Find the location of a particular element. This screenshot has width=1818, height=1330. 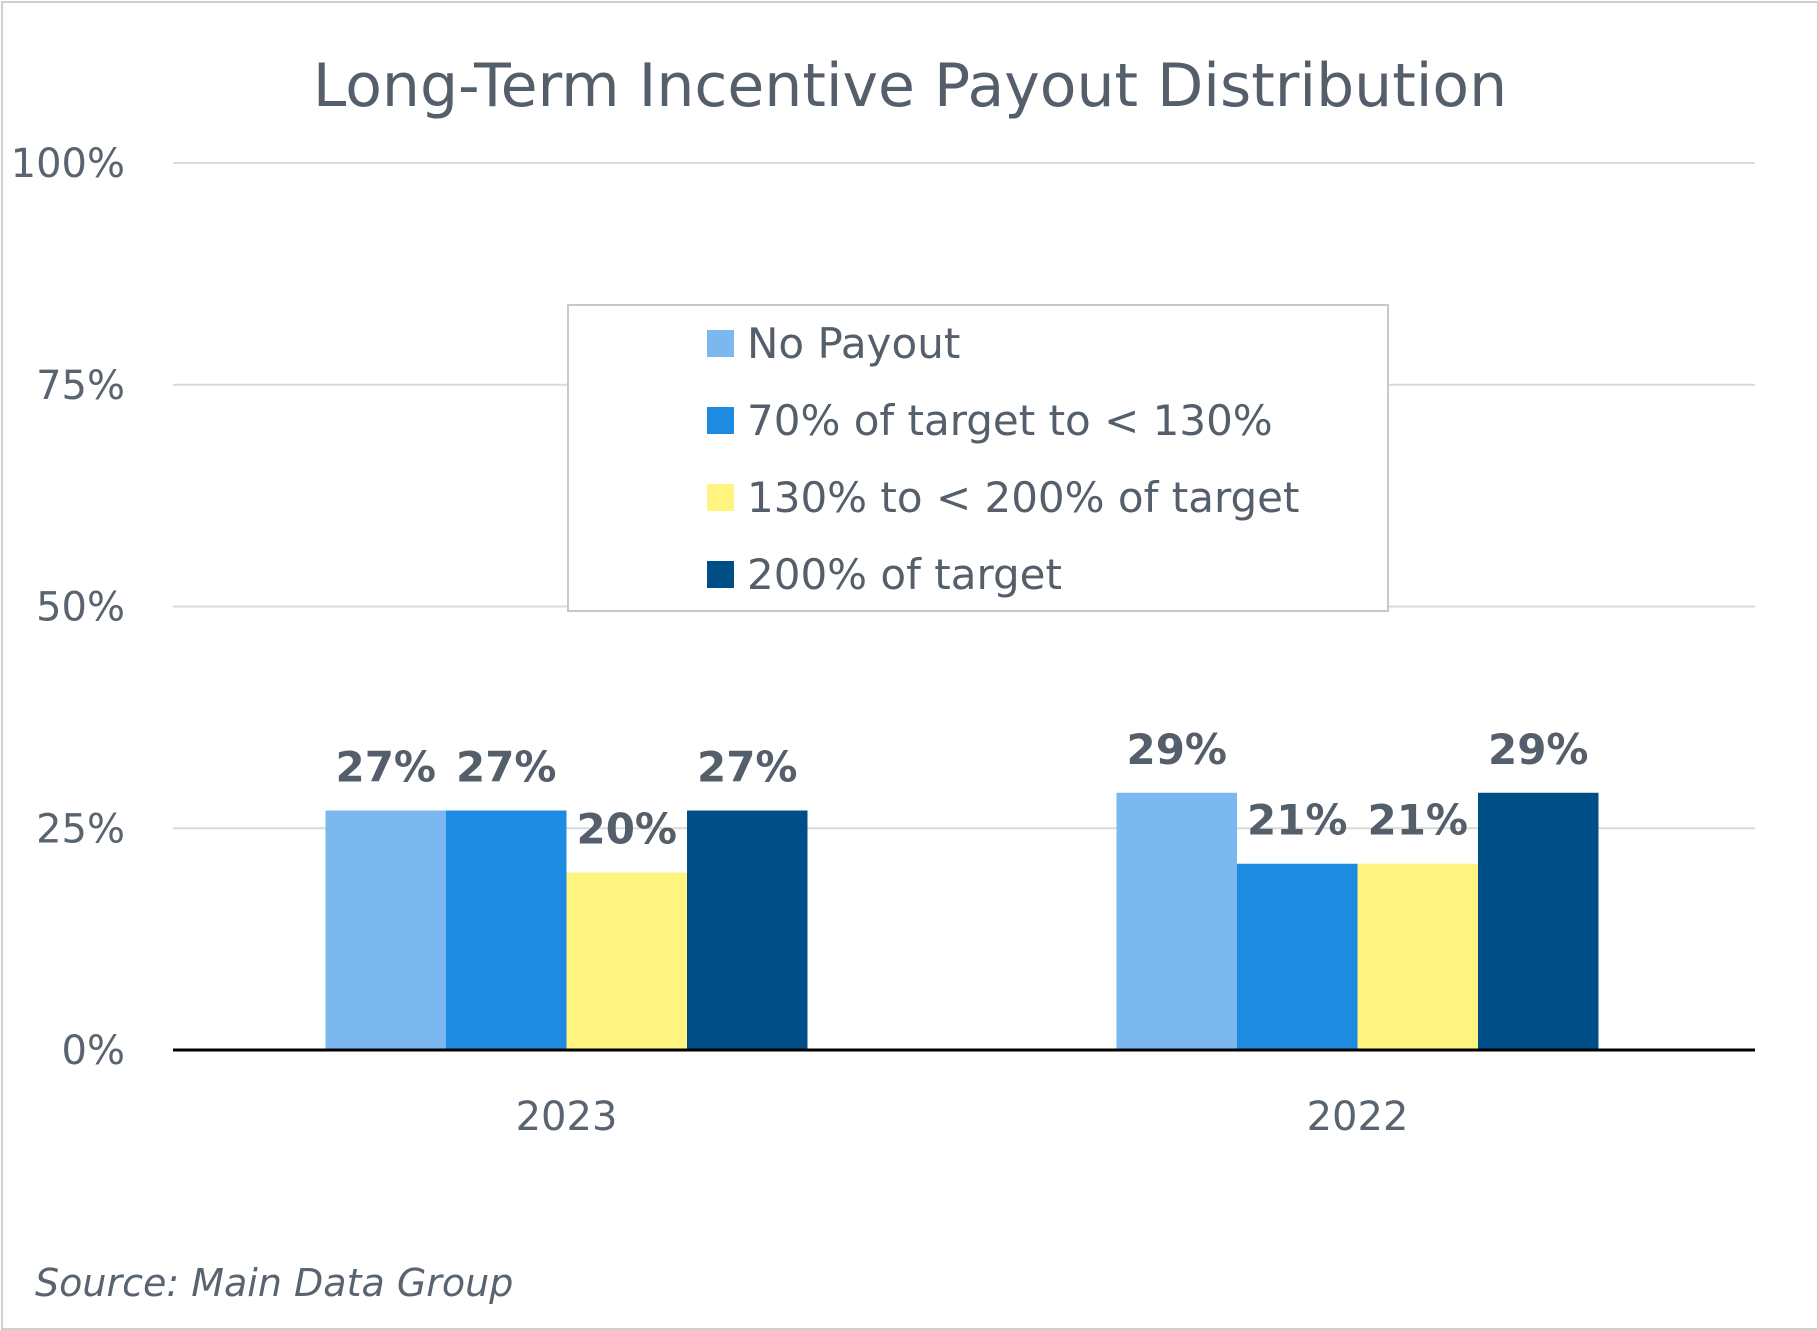

legend-entry: No Payout is located at coordinates (853, 343).